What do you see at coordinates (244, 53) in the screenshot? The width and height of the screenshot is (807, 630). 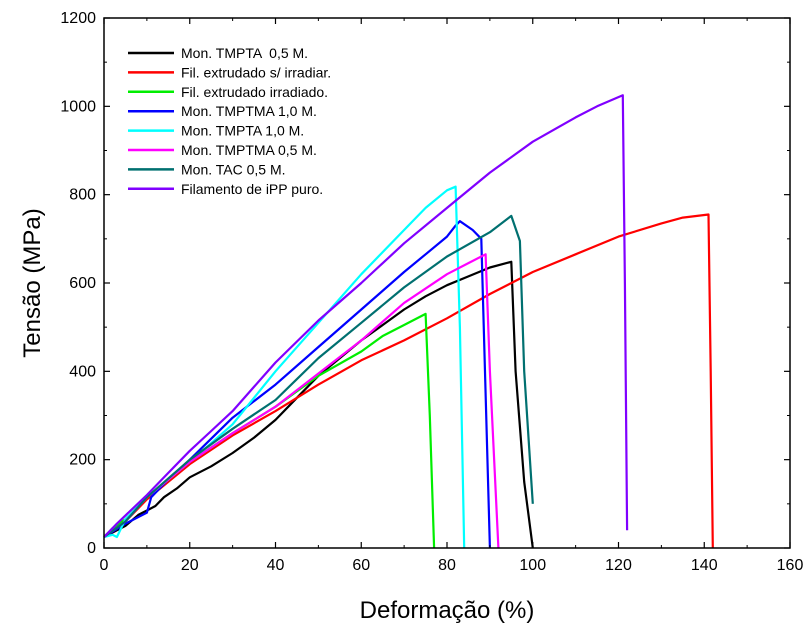 I see `legend-label: Mon. TMPTA 0,5 M.` at bounding box center [244, 53].